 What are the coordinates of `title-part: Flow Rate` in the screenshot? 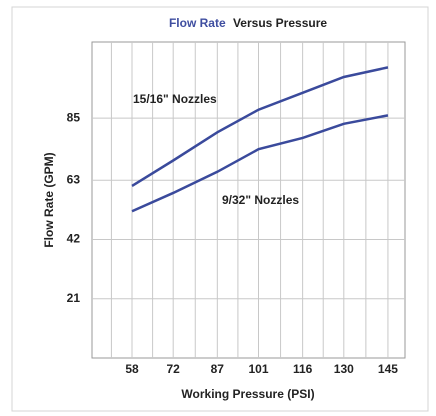 It's located at (197, 23).